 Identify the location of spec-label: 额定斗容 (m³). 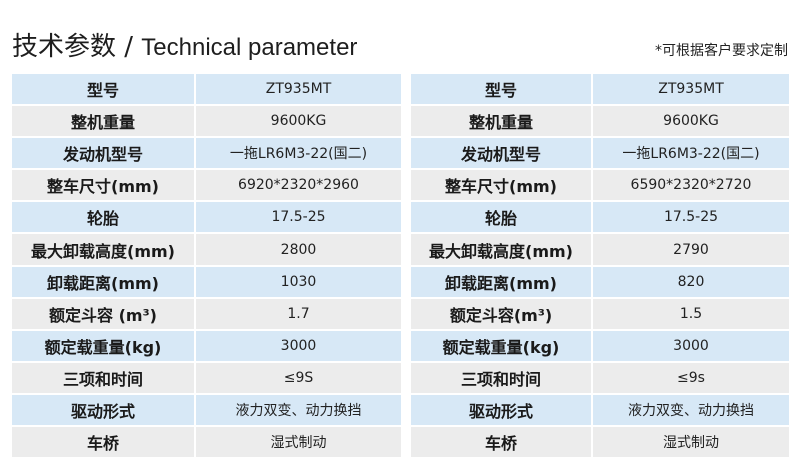
(103, 313).